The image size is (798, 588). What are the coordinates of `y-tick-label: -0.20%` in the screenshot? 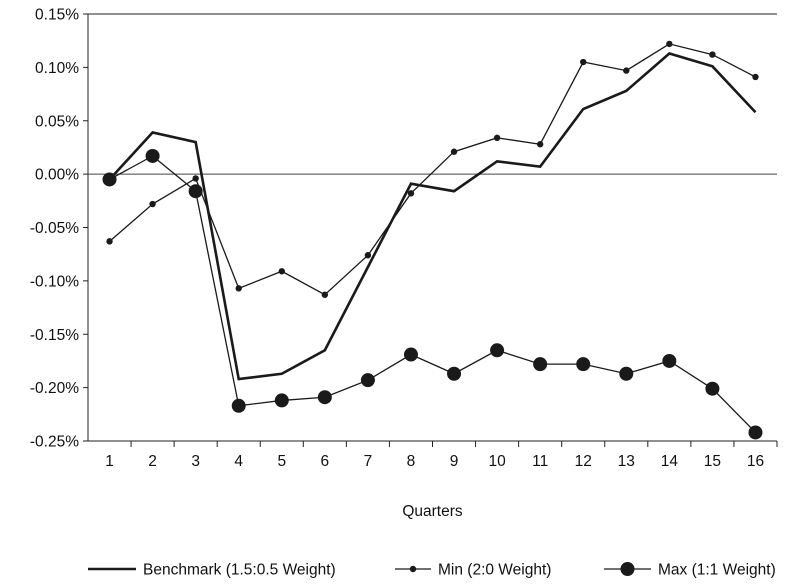 It's located at (54, 388).